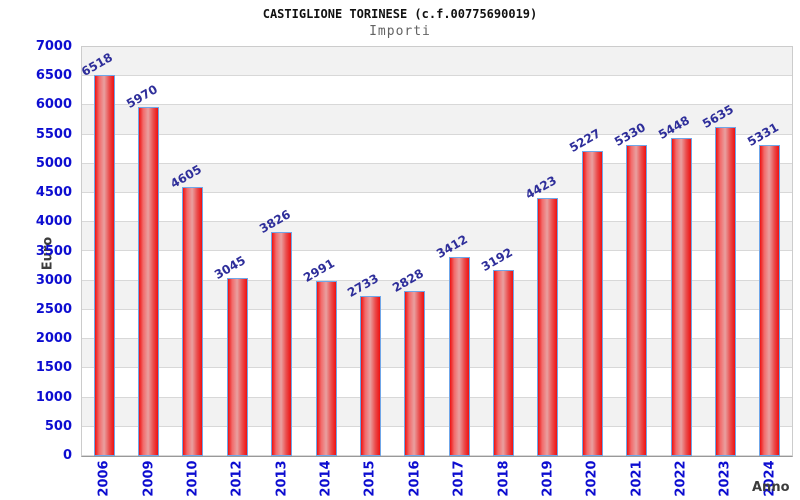  I want to click on x-tick-label: 2012, so click(237, 478).